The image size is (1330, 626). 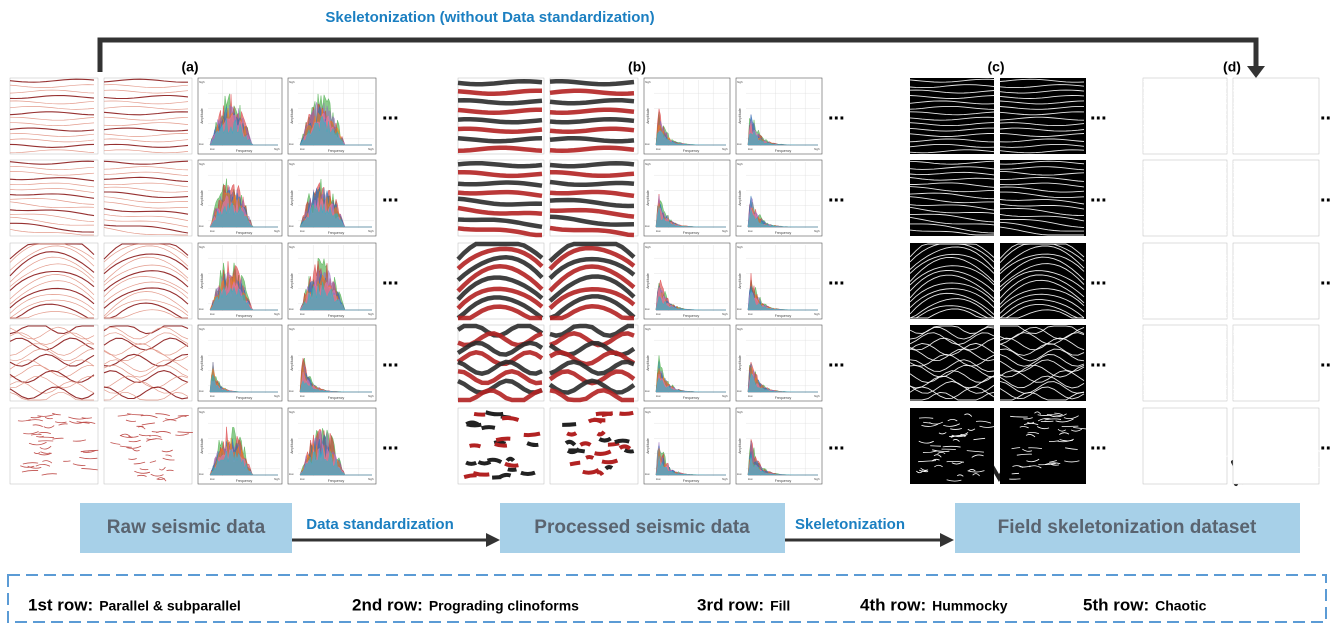 What do you see at coordinates (1127, 528) in the screenshot?
I see `flow-box` at bounding box center [1127, 528].